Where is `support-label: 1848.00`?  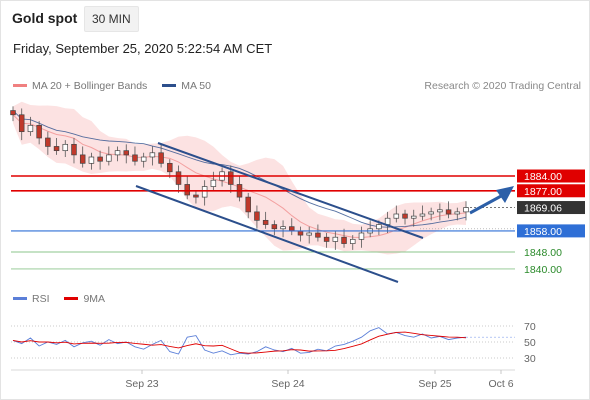 support-label: 1848.00 is located at coordinates (543, 253).